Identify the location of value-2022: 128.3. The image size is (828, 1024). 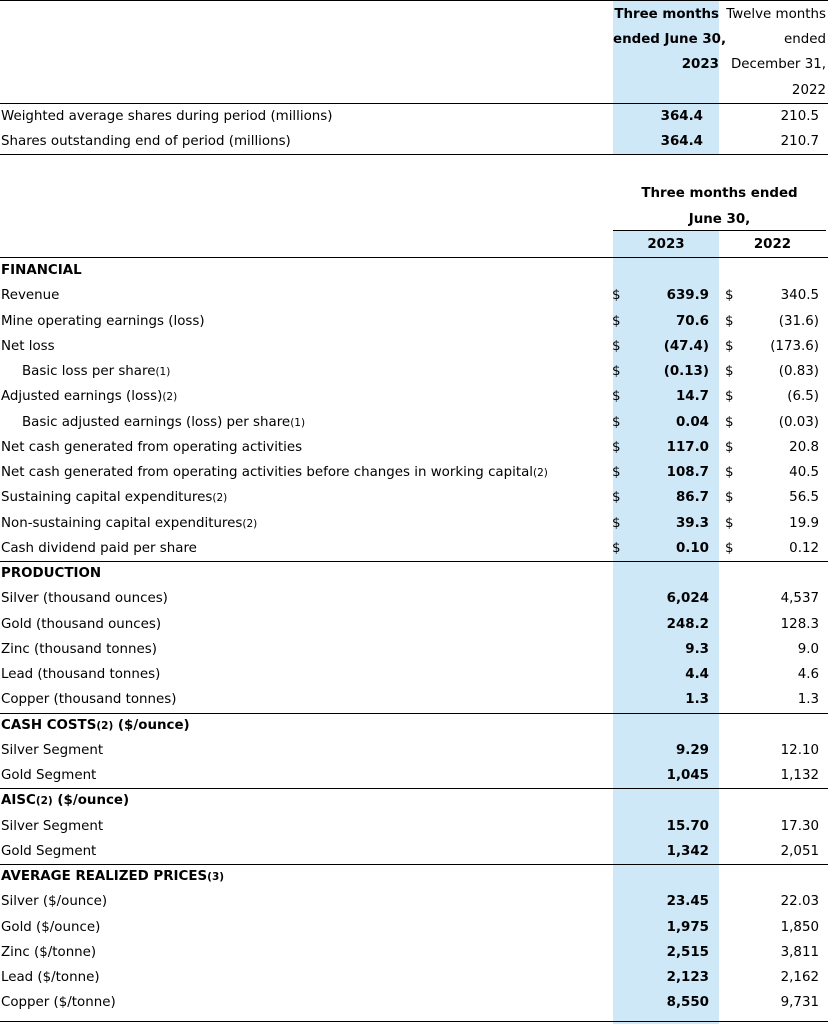
(799, 624).